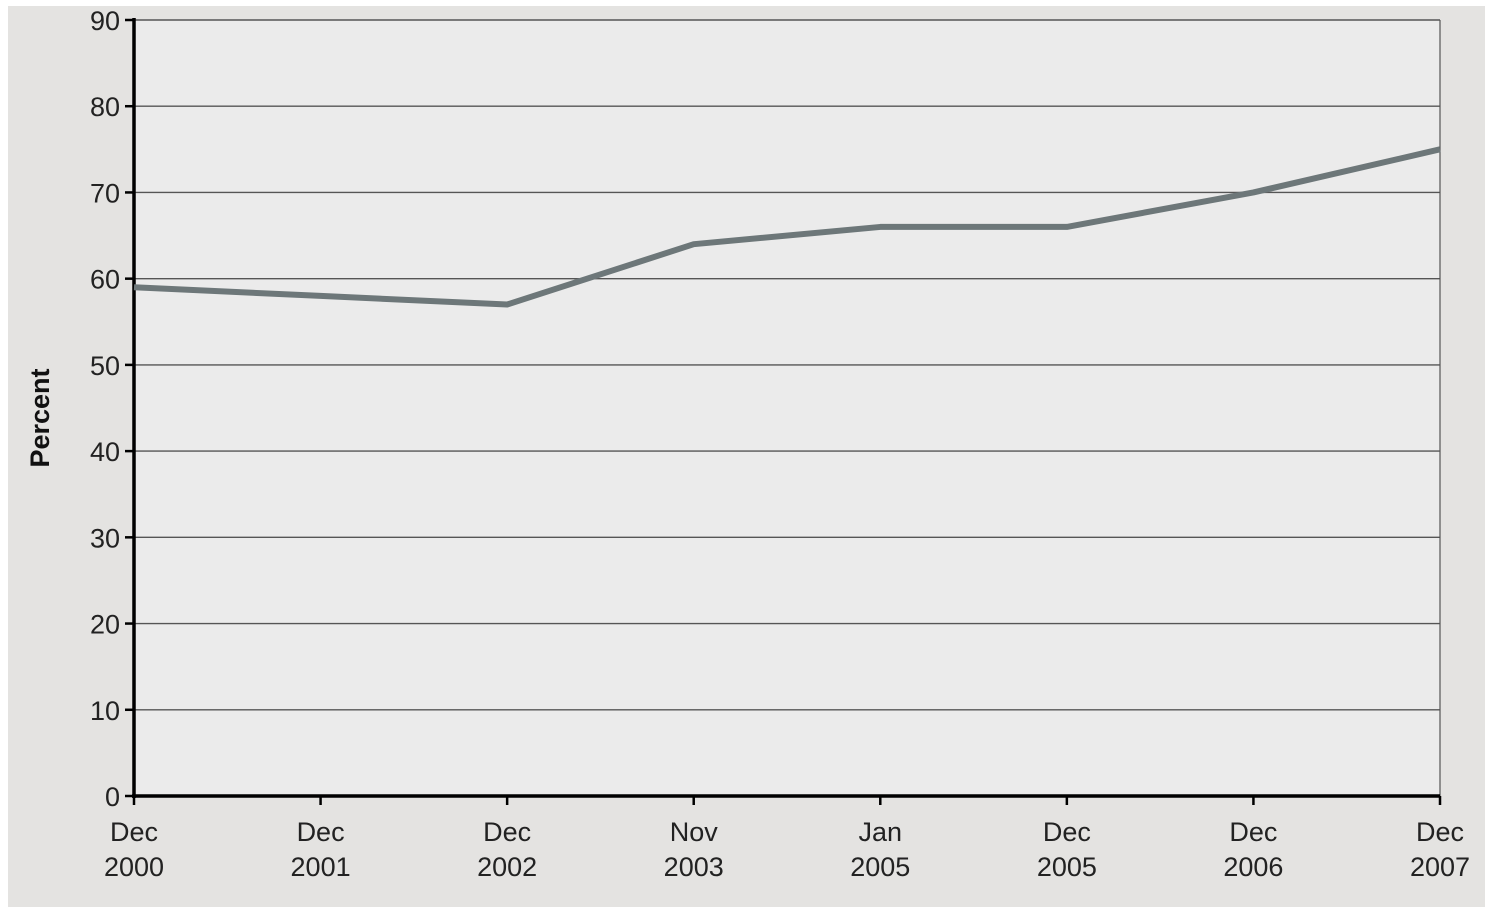  Describe the element at coordinates (105, 21) in the screenshot. I see `y-tick-label: 90` at that location.